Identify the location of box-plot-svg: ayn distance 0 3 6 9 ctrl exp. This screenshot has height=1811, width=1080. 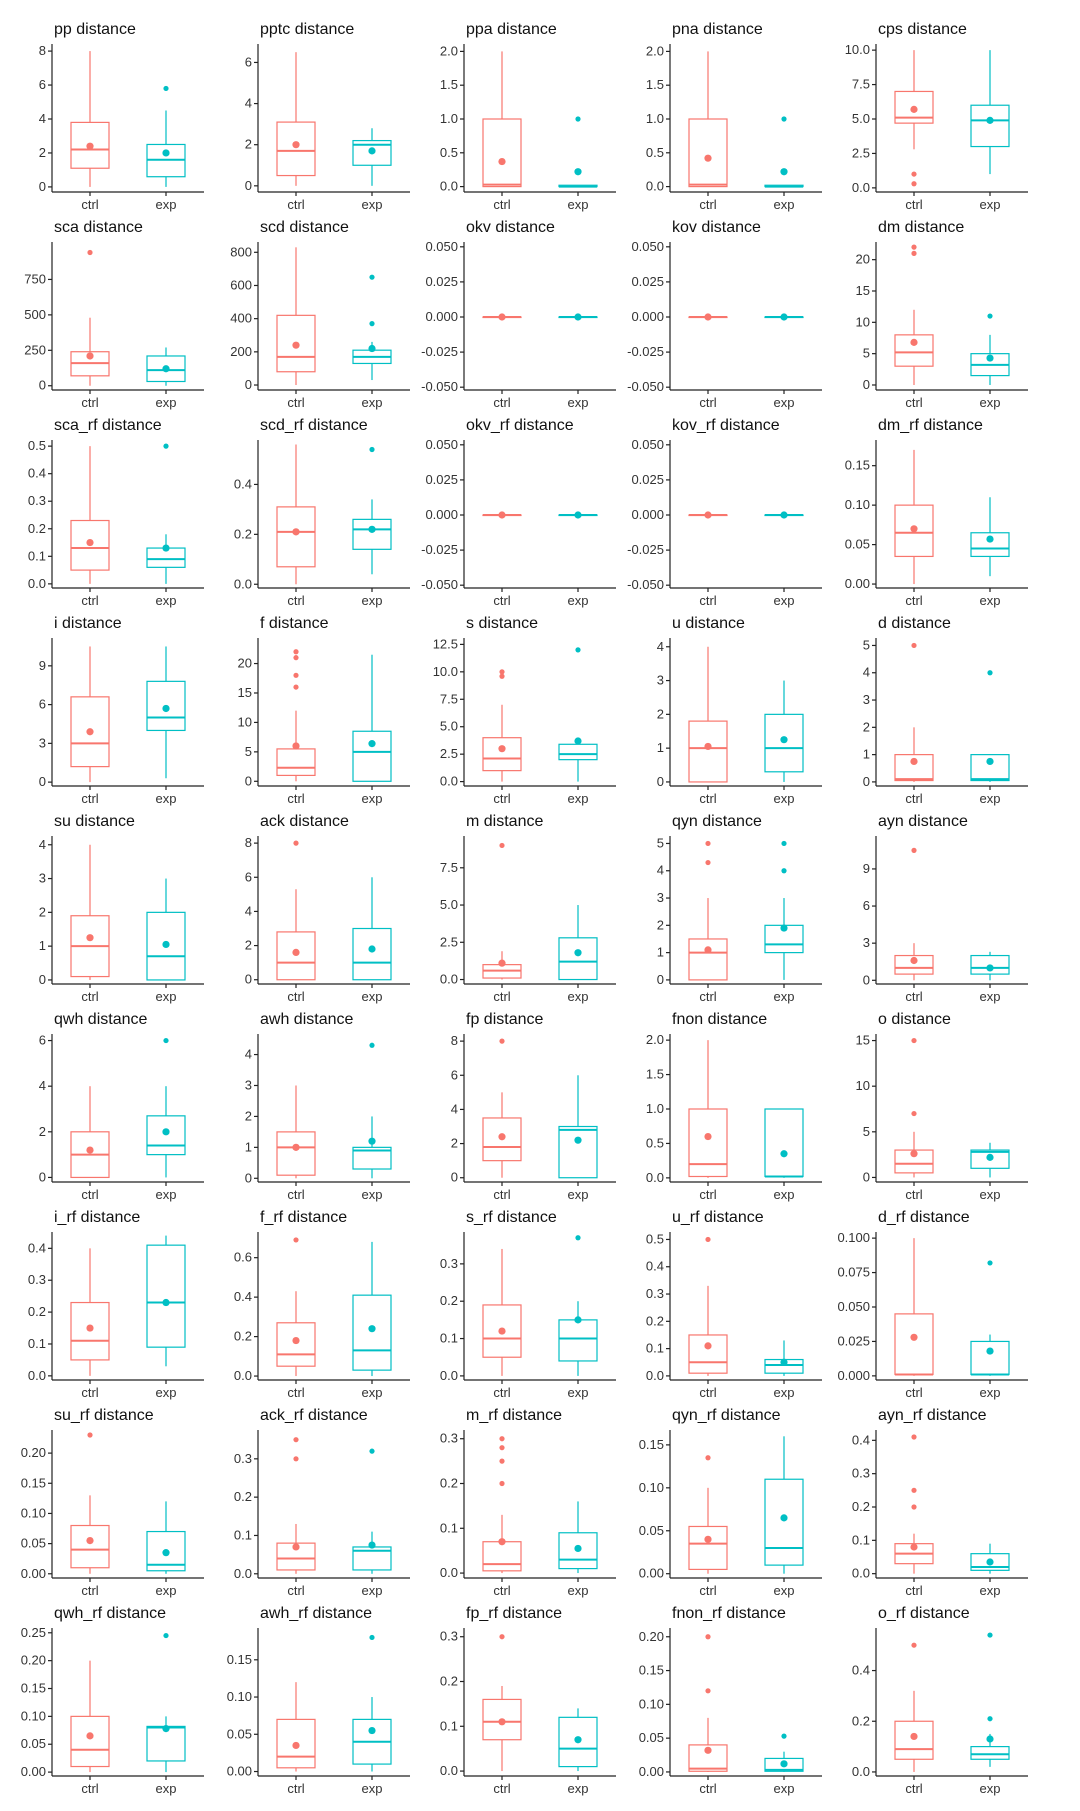
(945, 908).